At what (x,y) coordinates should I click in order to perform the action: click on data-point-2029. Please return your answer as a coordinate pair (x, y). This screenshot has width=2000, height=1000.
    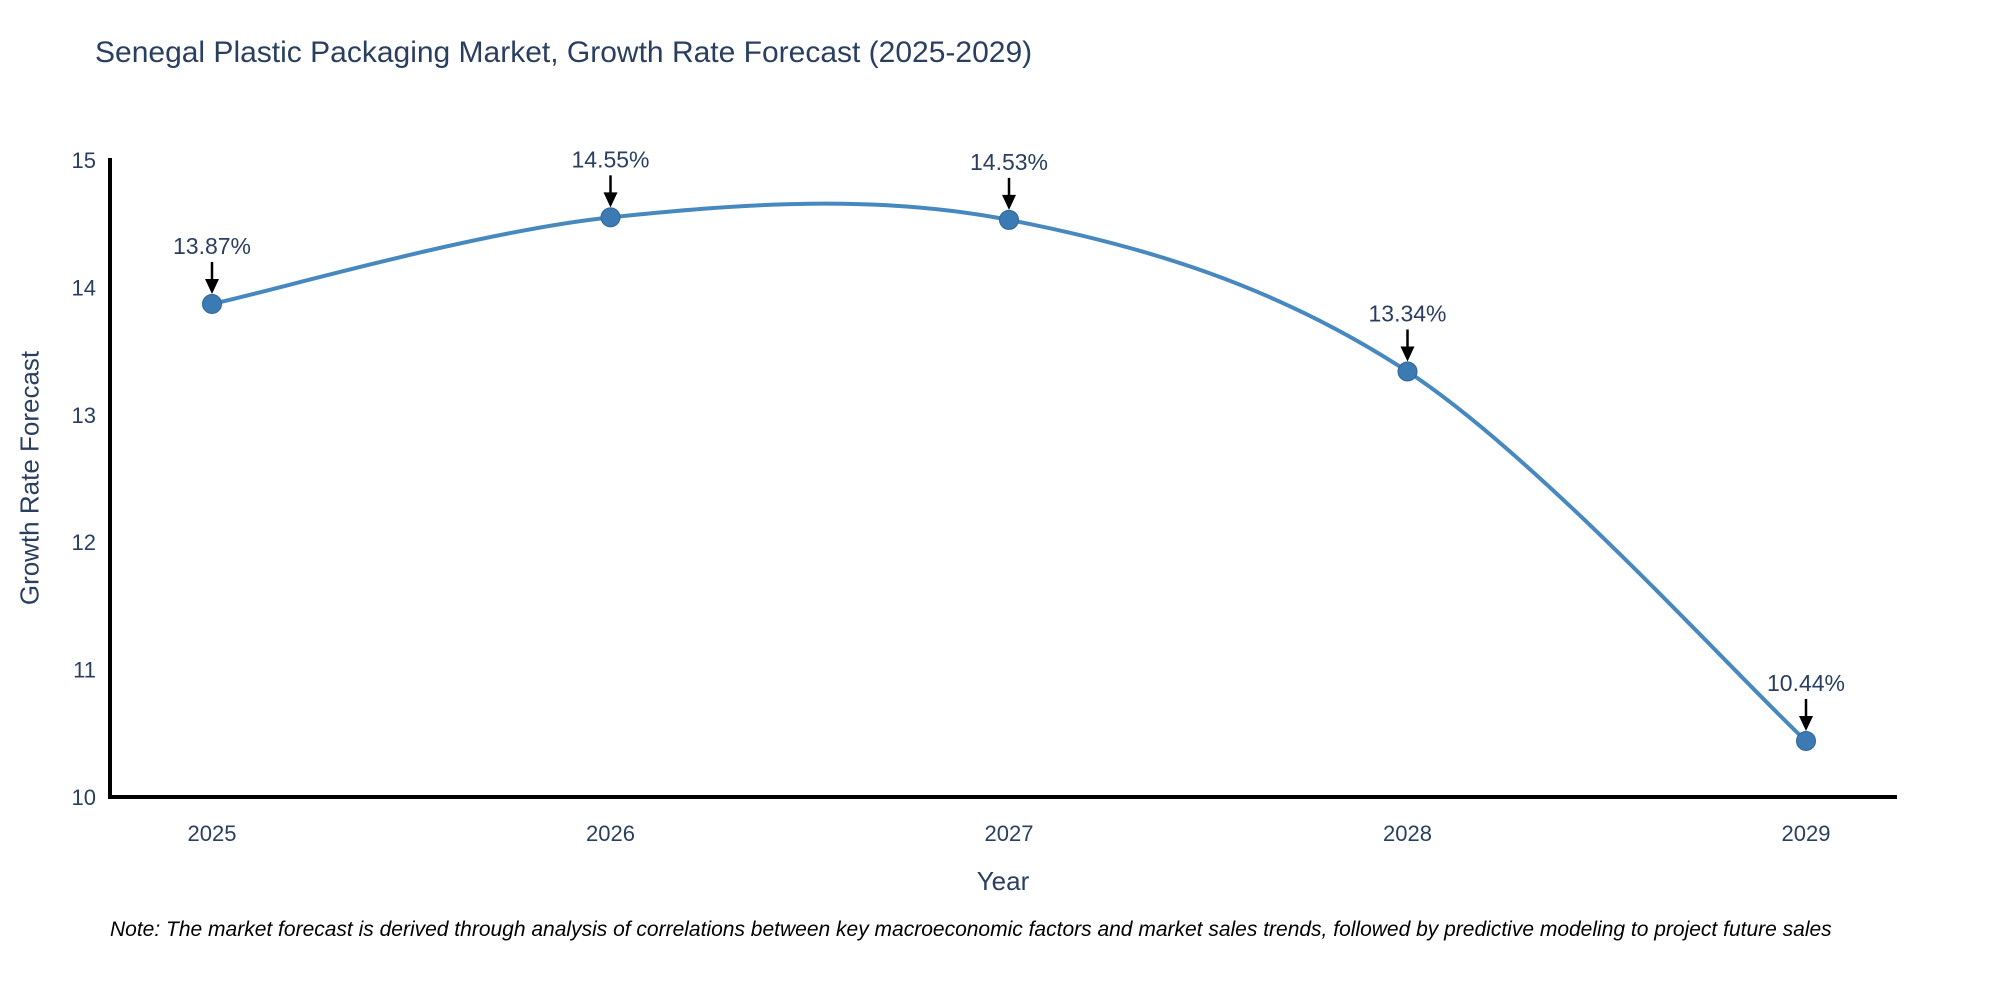
    Looking at the image, I should click on (1806, 740).